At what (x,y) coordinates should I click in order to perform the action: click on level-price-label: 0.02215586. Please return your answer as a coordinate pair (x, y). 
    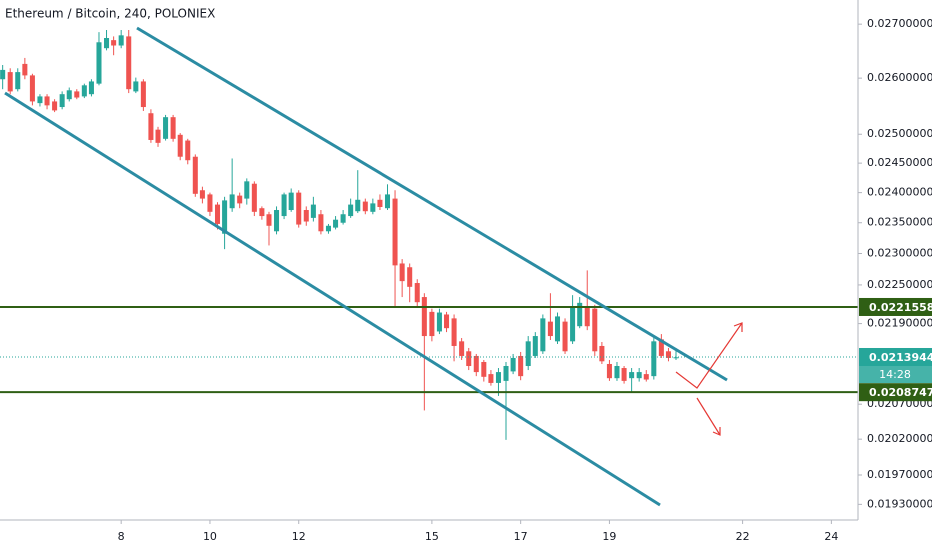
    Looking at the image, I should click on (900, 307).